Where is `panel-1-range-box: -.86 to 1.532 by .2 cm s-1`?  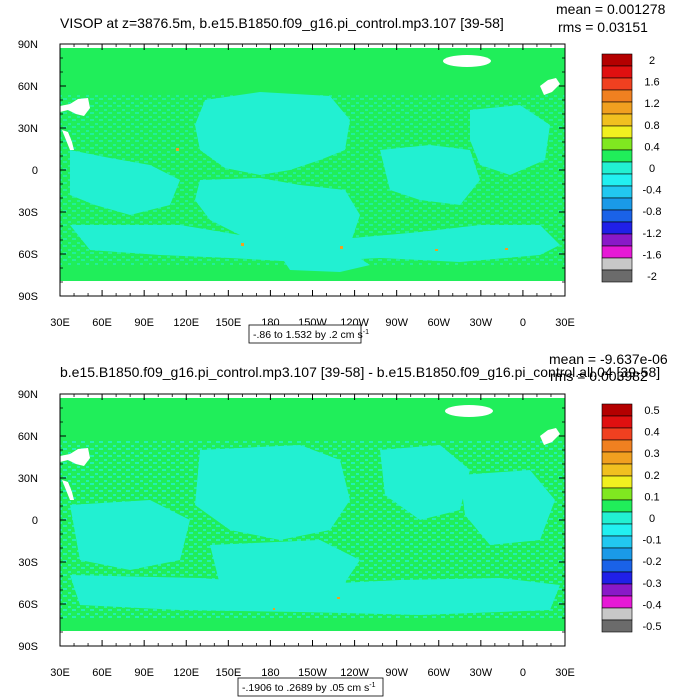 panel-1-range-box: -.86 to 1.532 by .2 cm s-1 is located at coordinates (308, 334).